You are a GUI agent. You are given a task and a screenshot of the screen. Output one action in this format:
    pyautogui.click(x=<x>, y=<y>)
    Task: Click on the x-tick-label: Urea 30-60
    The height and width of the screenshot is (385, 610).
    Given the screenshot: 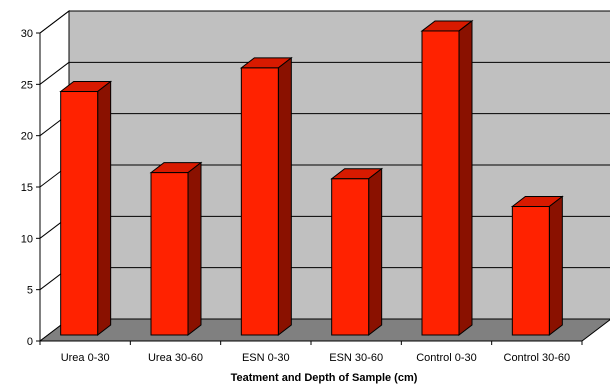 What is the action you would take?
    pyautogui.click(x=175, y=358)
    